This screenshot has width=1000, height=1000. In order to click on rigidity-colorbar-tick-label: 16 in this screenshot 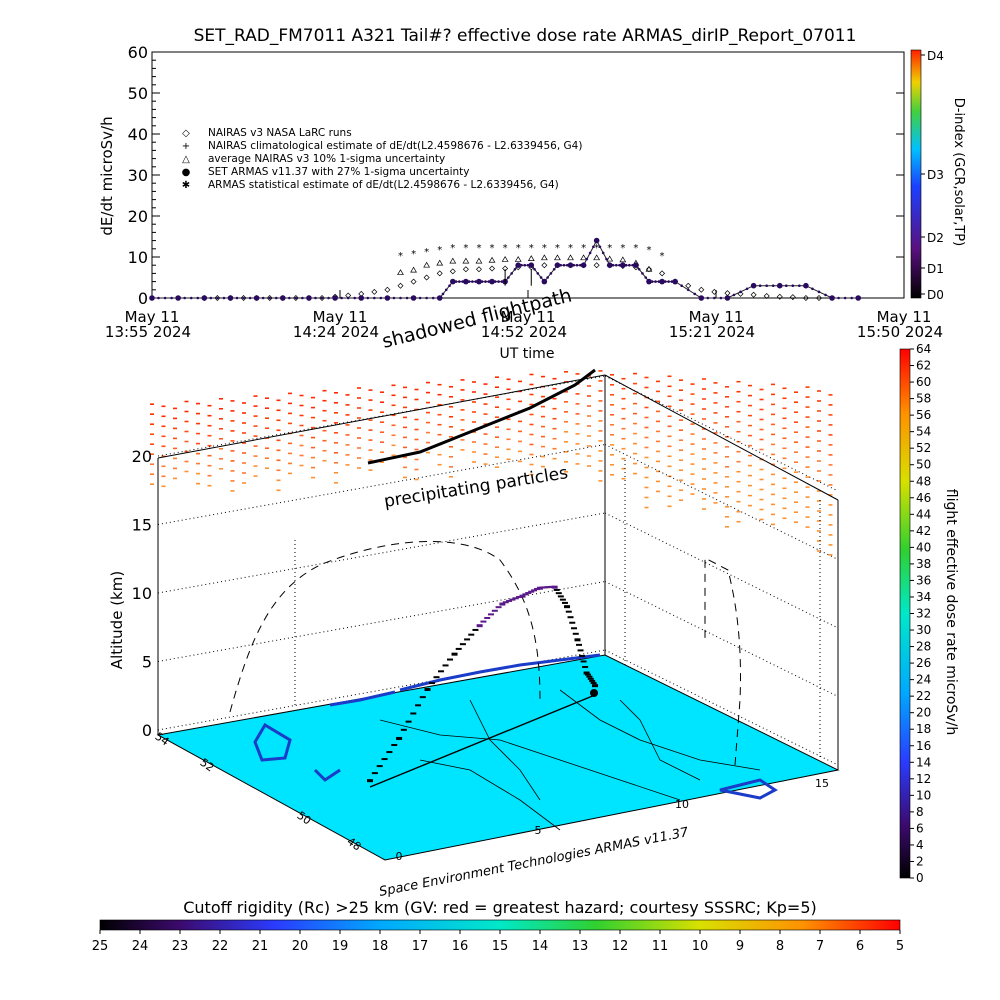, I will do `click(460, 946)`.